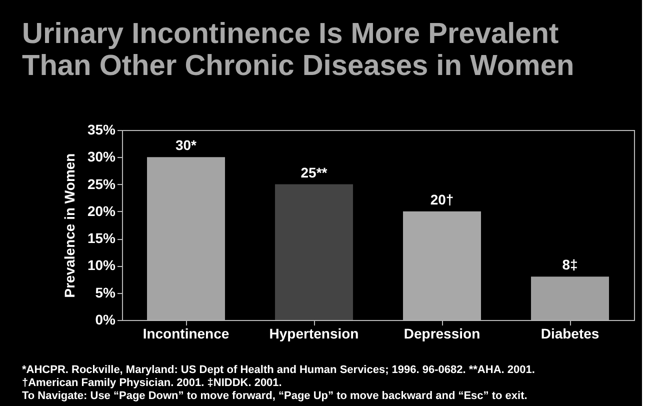 The width and height of the screenshot is (645, 406). What do you see at coordinates (105, 320) in the screenshot?
I see `y-tick-label: 0%` at bounding box center [105, 320].